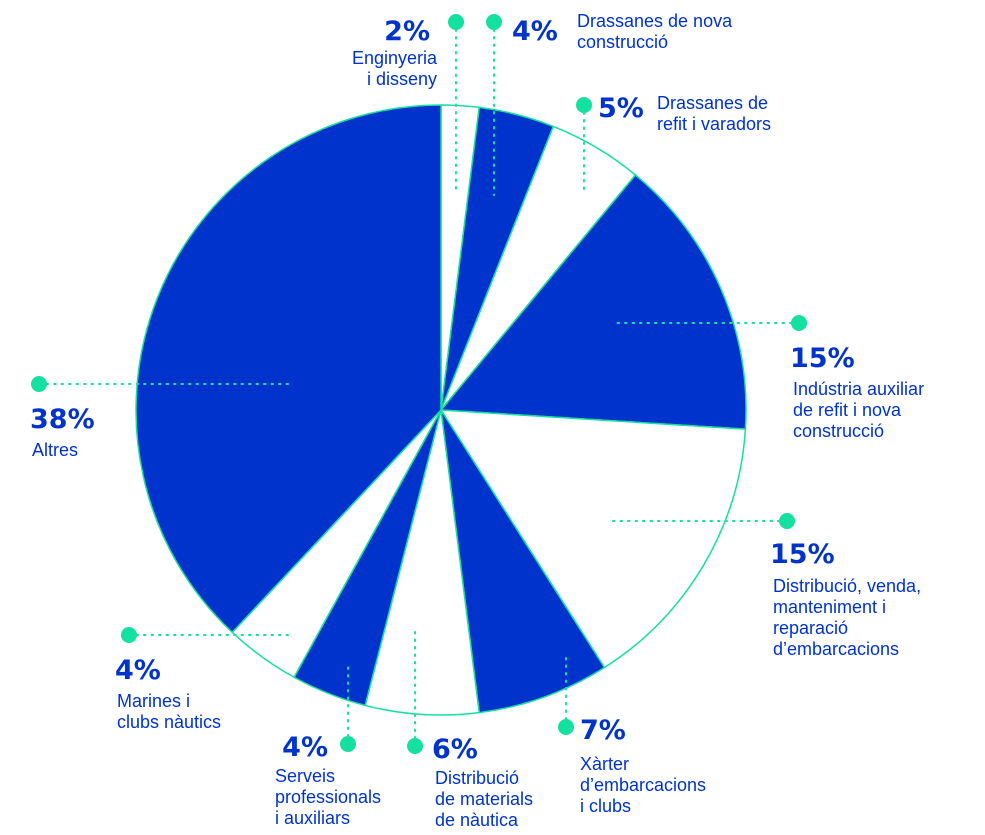 The image size is (985, 835). What do you see at coordinates (603, 730) in the screenshot?
I see `slice-percent-label: 7%` at bounding box center [603, 730].